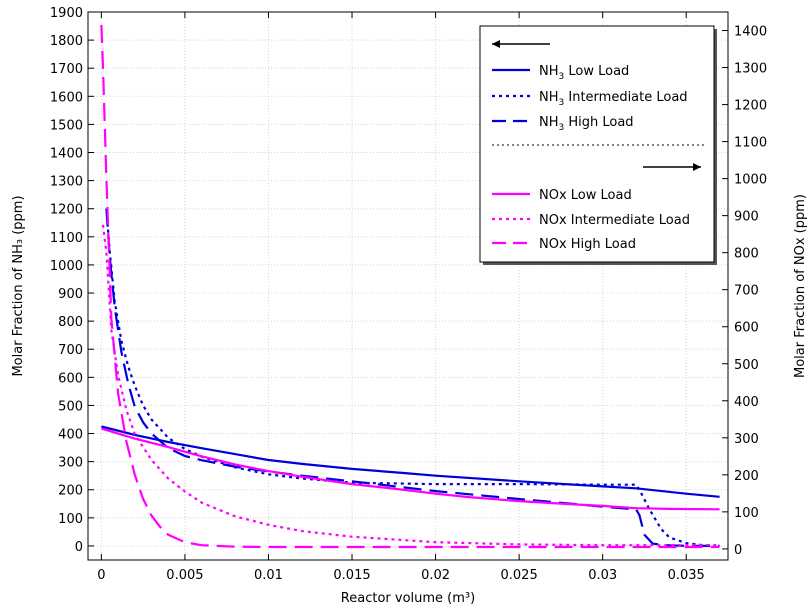  I want to click on y-left-tick-label: 500, so click(70, 406).